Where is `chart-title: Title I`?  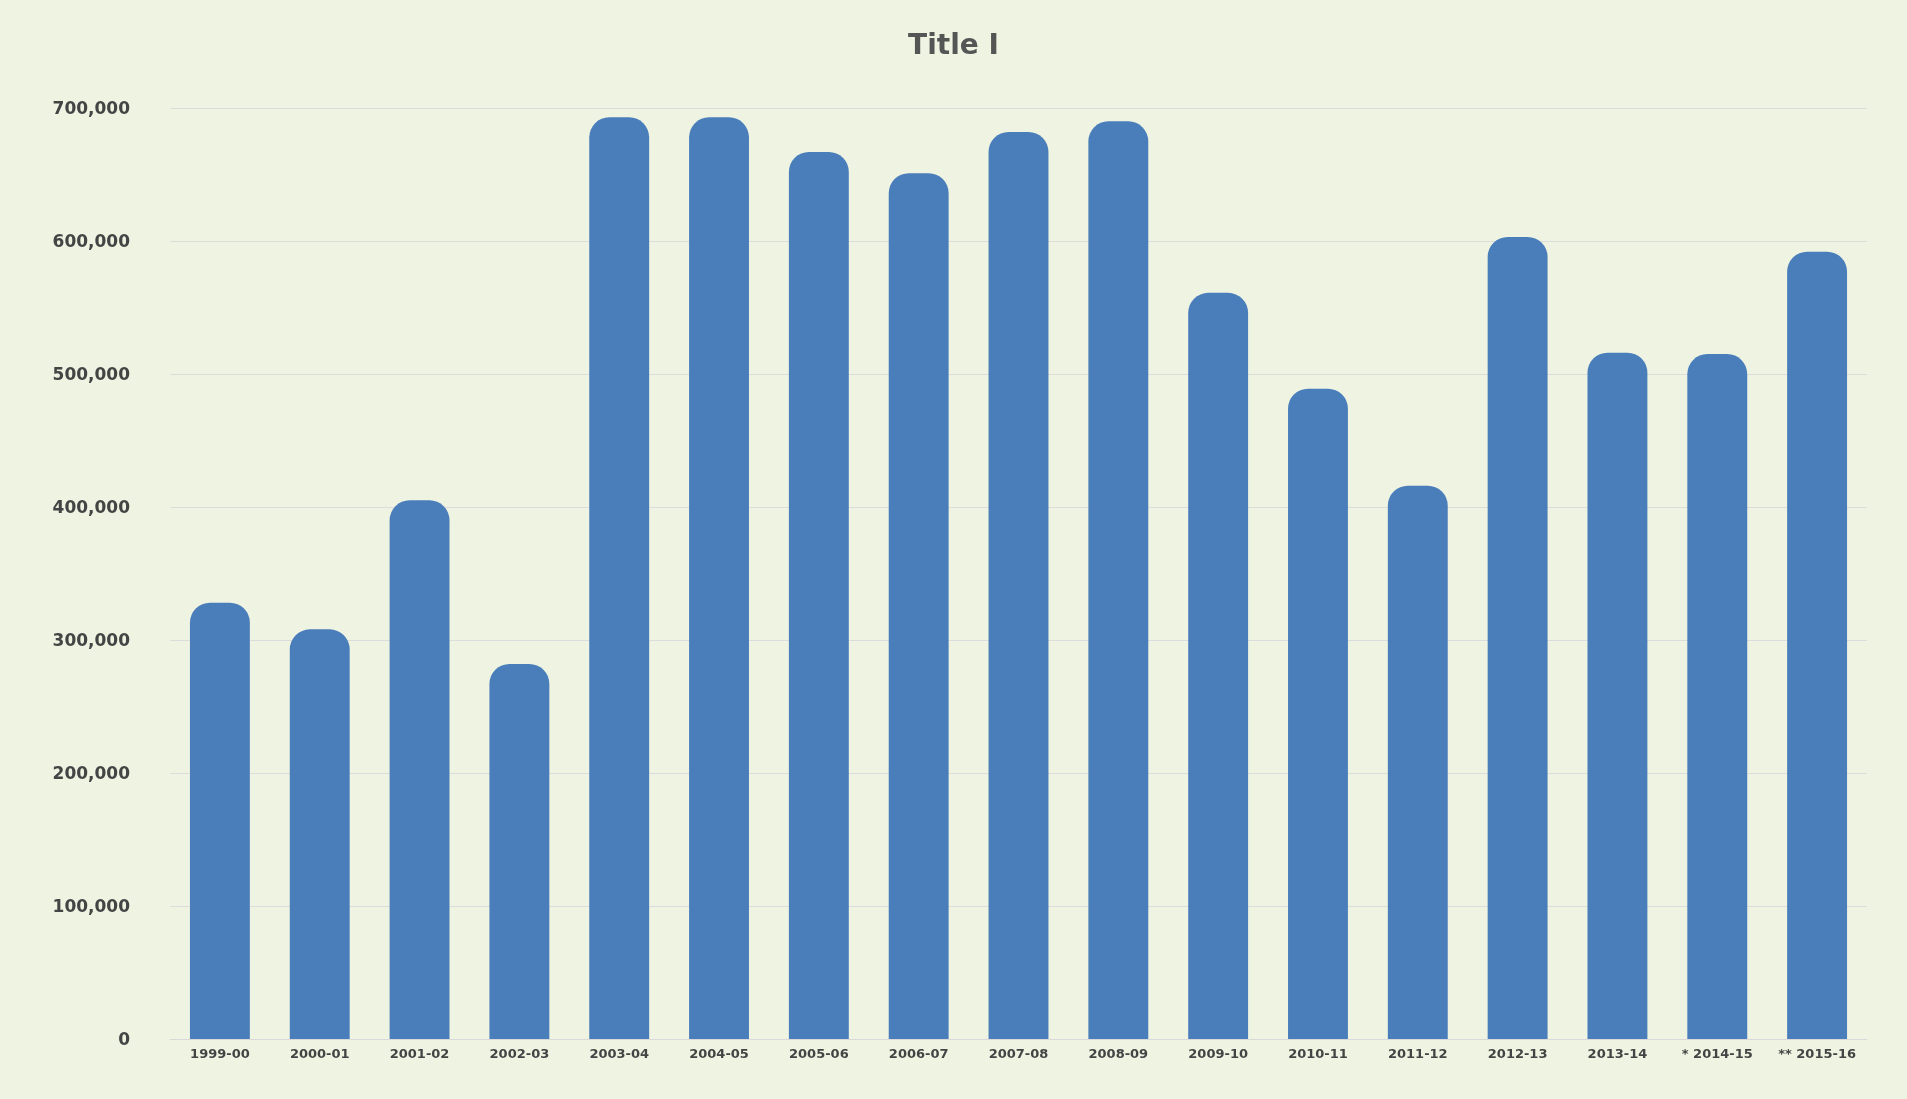
chart-title: Title I is located at coordinates (953, 44).